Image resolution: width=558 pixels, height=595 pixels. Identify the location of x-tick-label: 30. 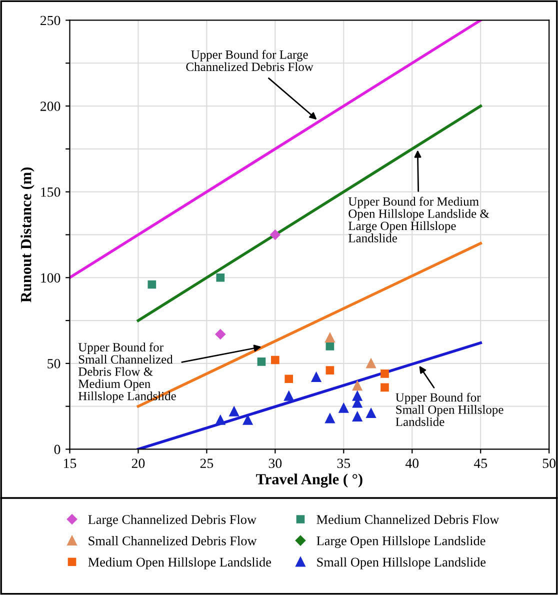
(275, 463).